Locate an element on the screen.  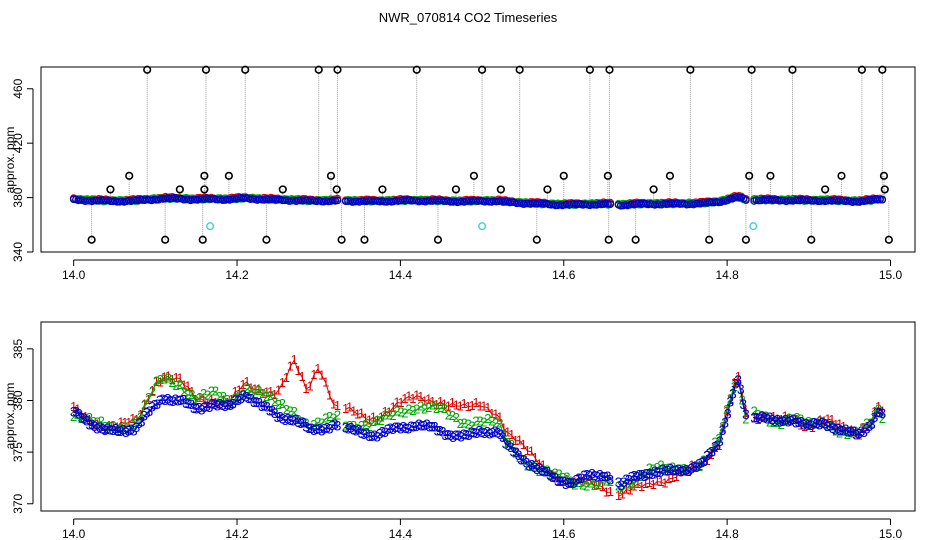
y-tick-label: 460 is located at coordinates (18, 88).